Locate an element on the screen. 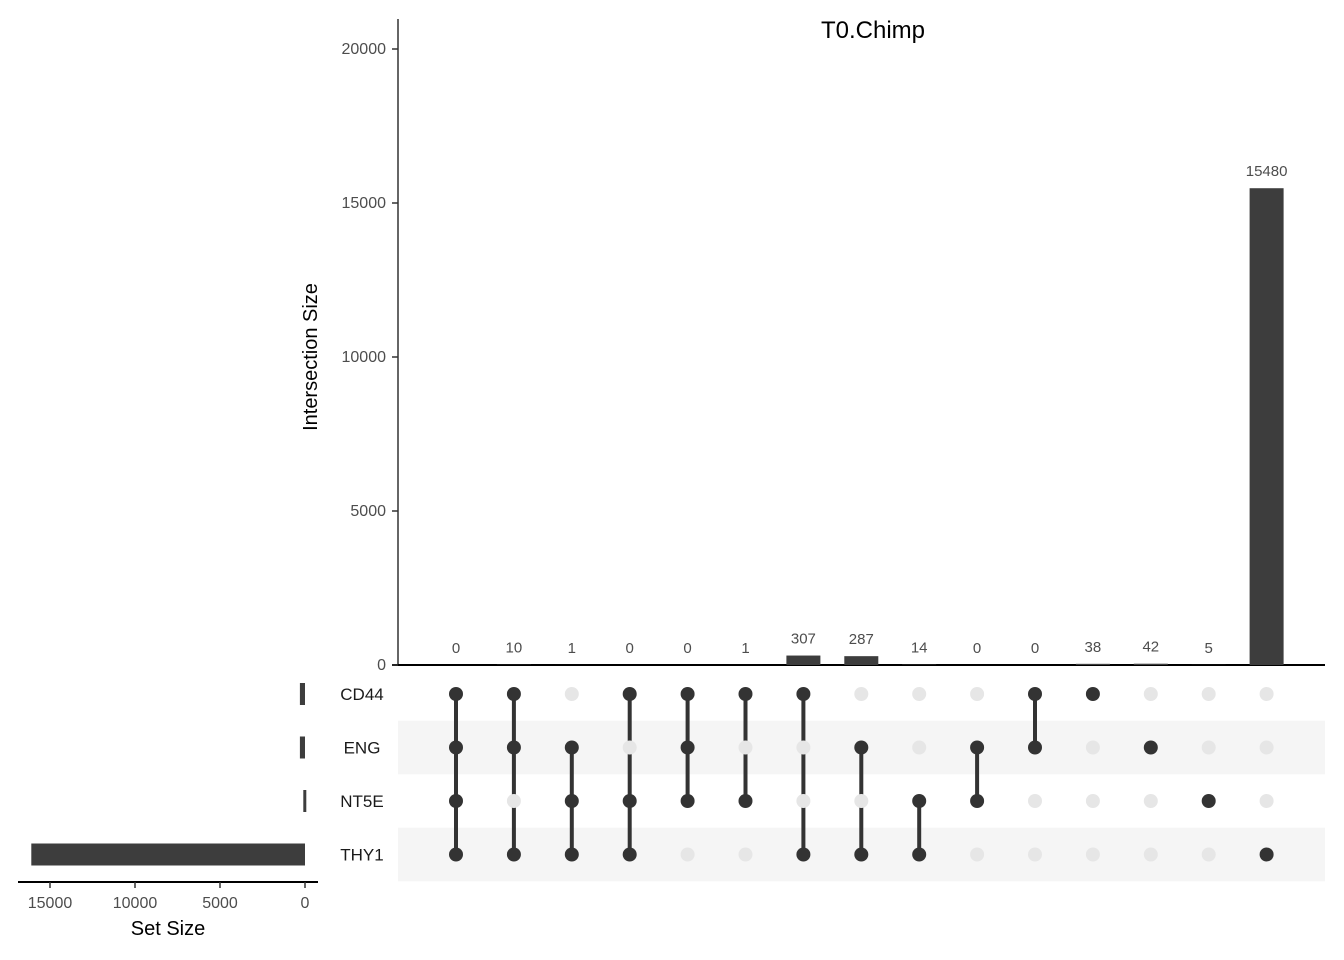 The height and width of the screenshot is (960, 1344). bar-value-label: 5 is located at coordinates (1209, 648).